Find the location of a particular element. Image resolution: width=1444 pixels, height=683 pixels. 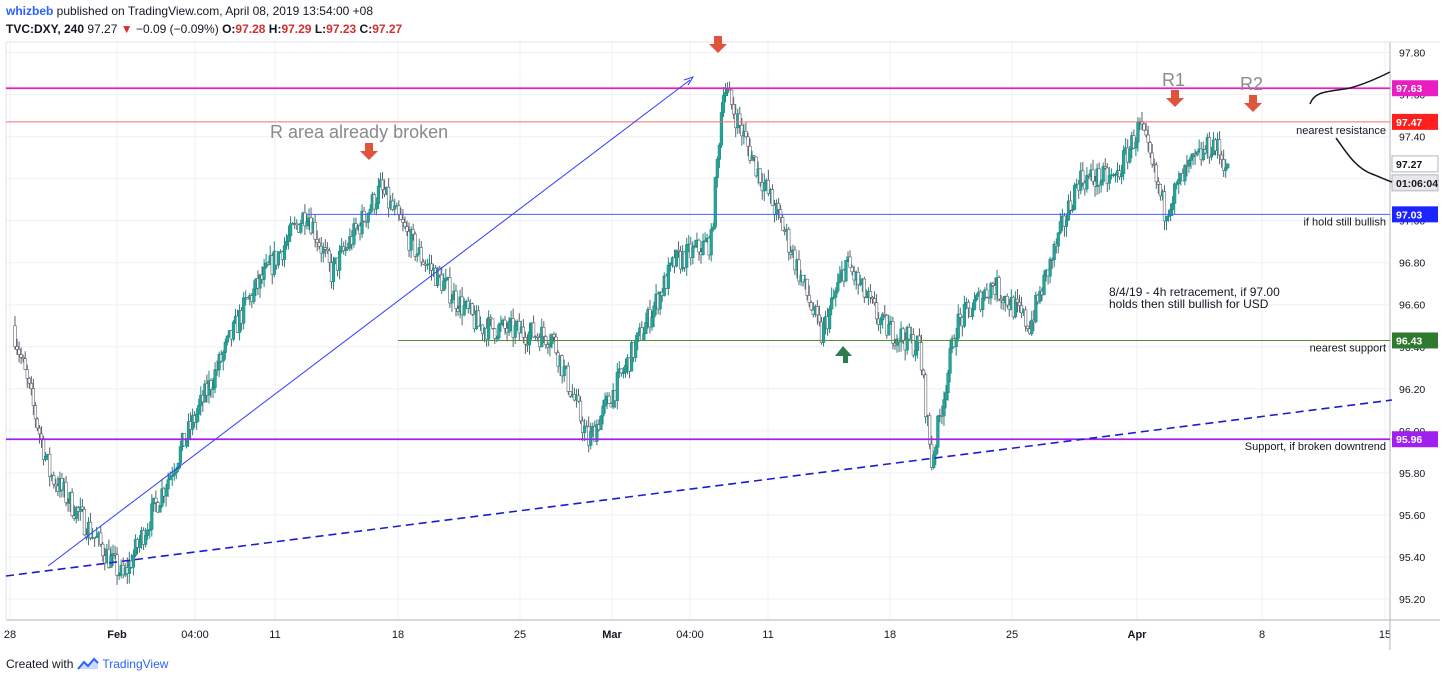

price-change: −0.09 (−0.09%) is located at coordinates (177, 29).